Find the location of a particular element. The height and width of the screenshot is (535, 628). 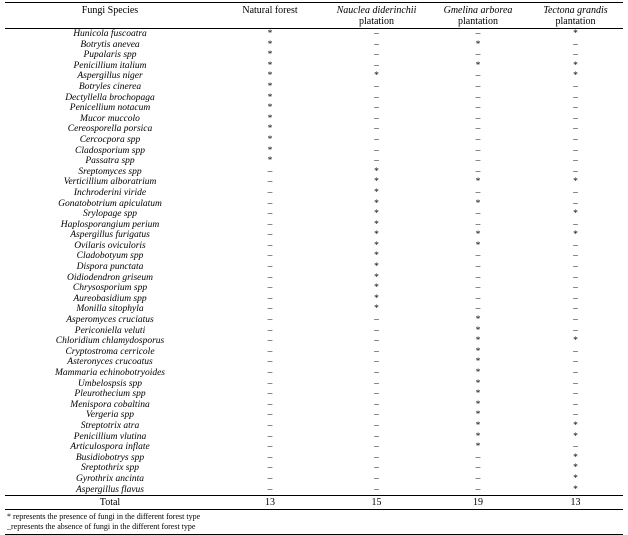

species-row: Mucor muccolo * – – – is located at coordinates (314, 119).